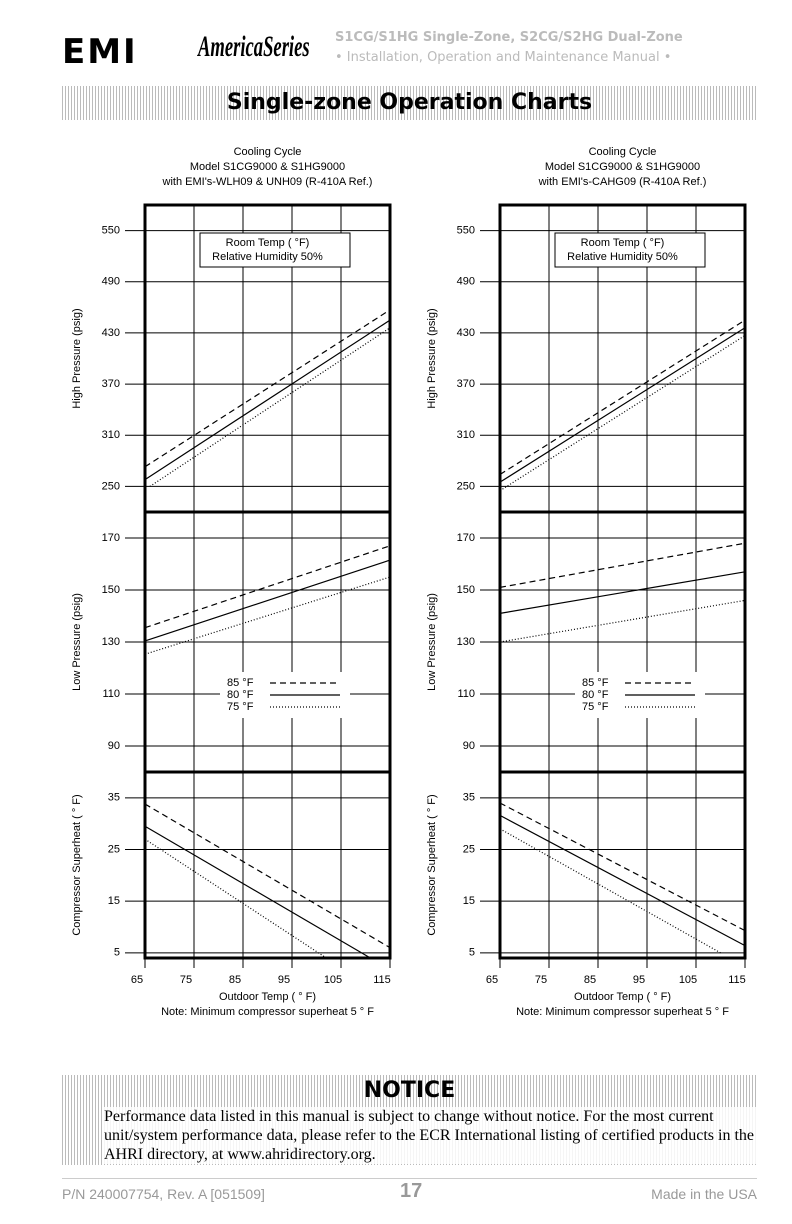 This screenshot has width=792, height=1224. Describe the element at coordinates (411, 1191) in the screenshot. I see `page-number: 17` at that location.